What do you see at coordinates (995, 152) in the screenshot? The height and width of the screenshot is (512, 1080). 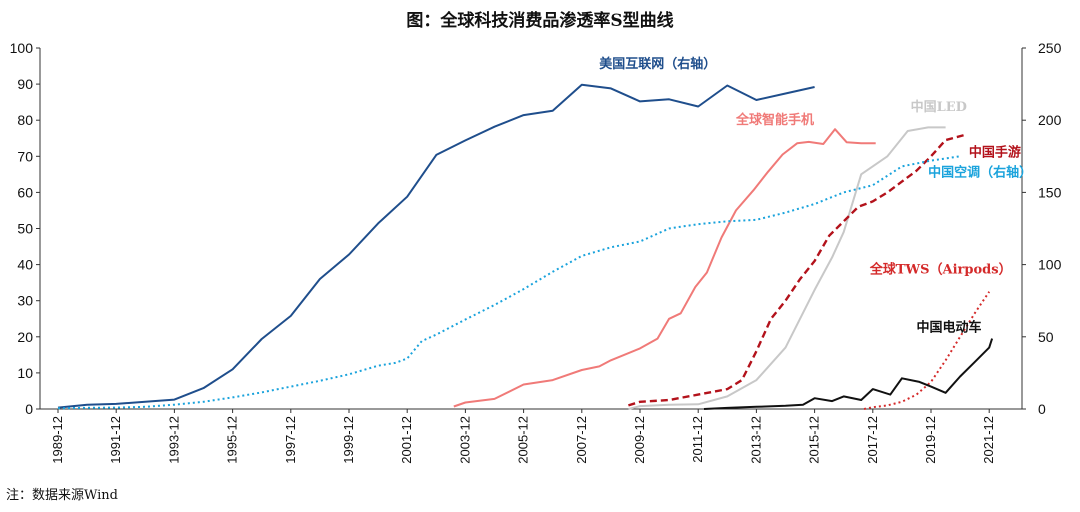 I see `series-label-mobile_game: 中国手游` at bounding box center [995, 152].